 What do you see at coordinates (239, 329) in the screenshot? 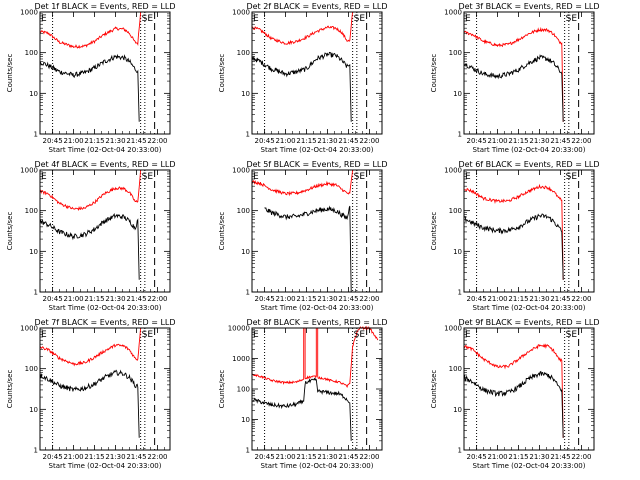
I see `y-tick-label: 10000` at bounding box center [239, 329].